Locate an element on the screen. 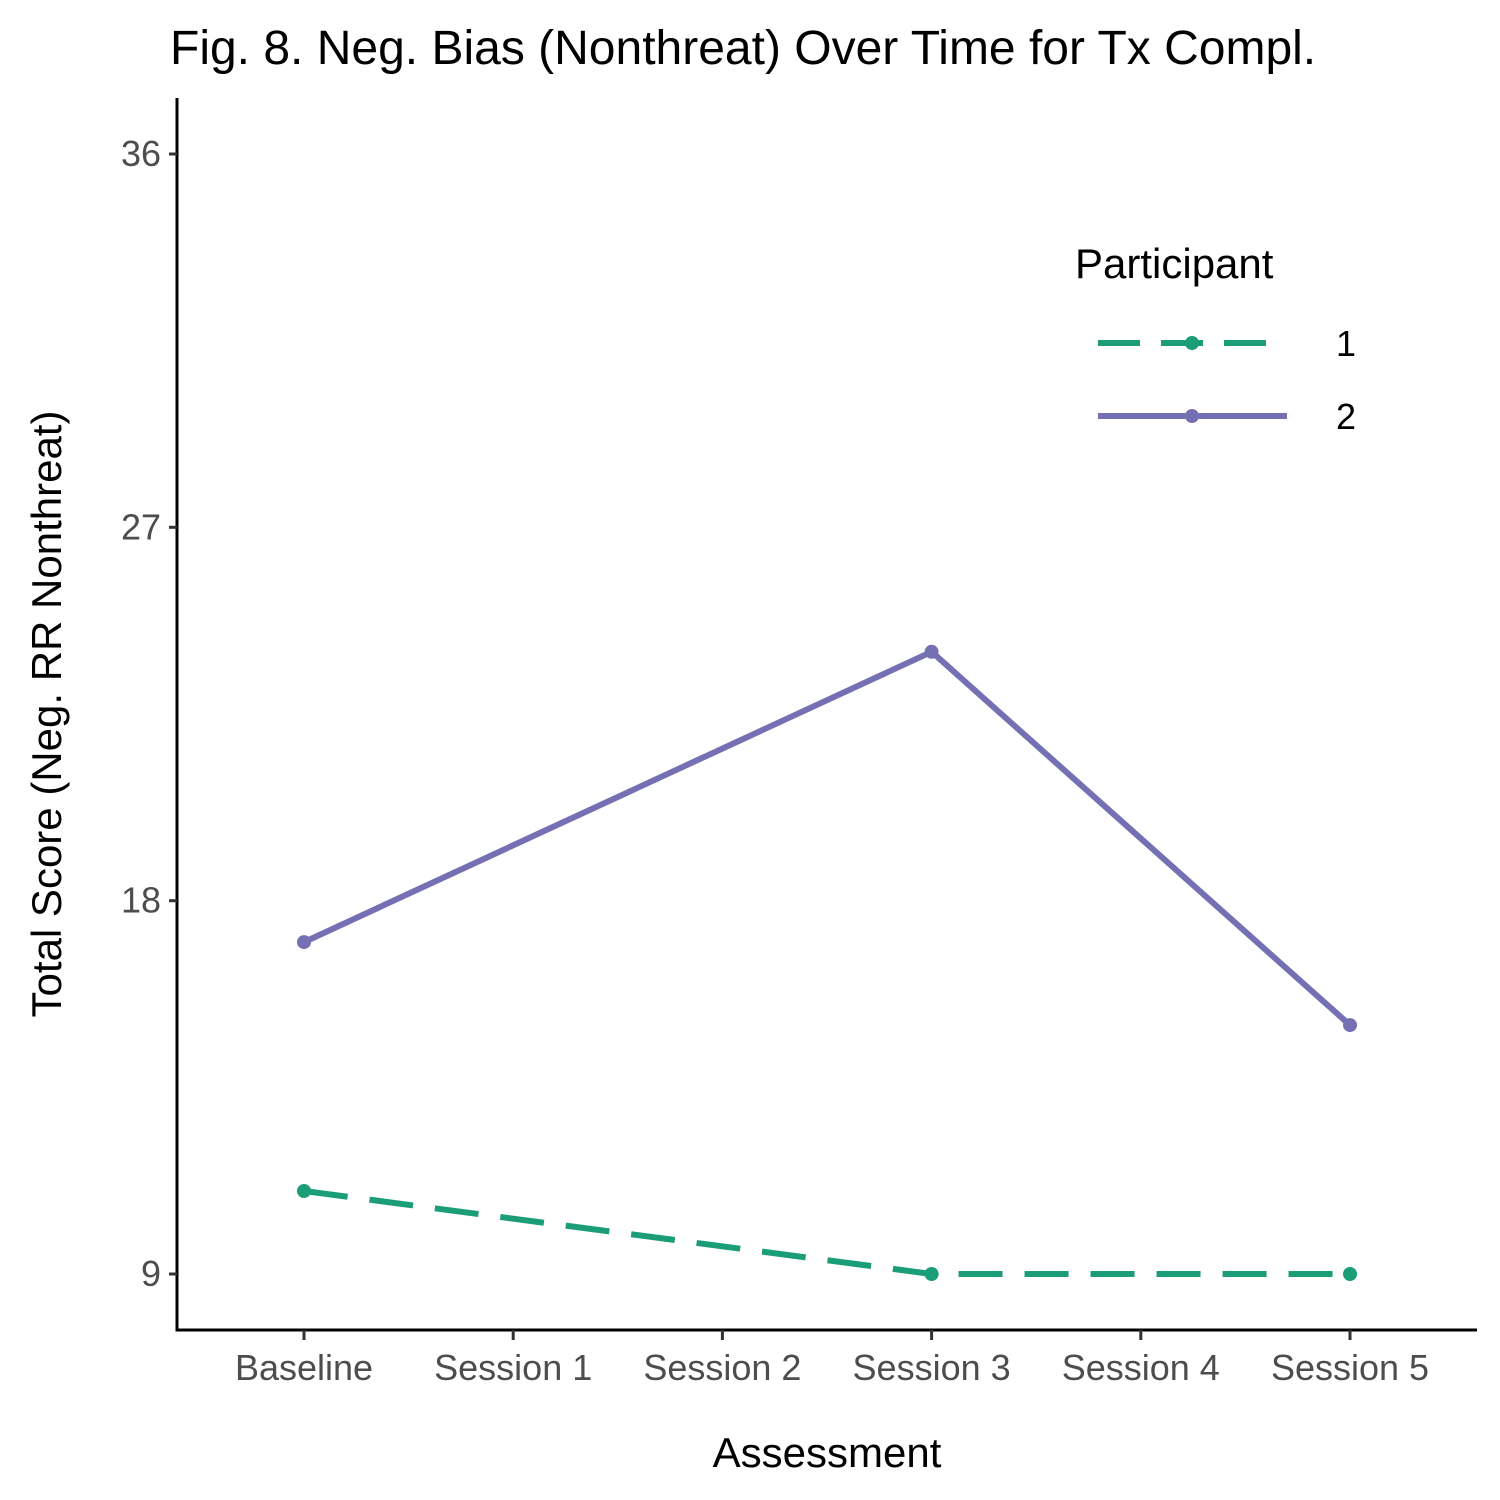  x-axis-title: Assessment is located at coordinates (827, 1452).